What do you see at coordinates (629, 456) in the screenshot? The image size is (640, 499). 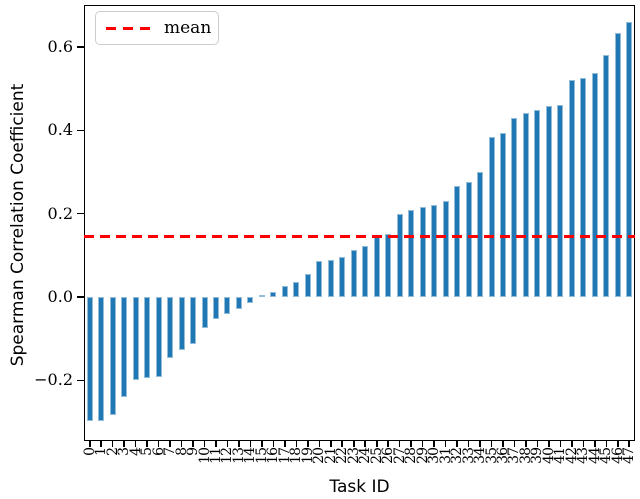 I see `x-tick-label: 47` at bounding box center [629, 456].